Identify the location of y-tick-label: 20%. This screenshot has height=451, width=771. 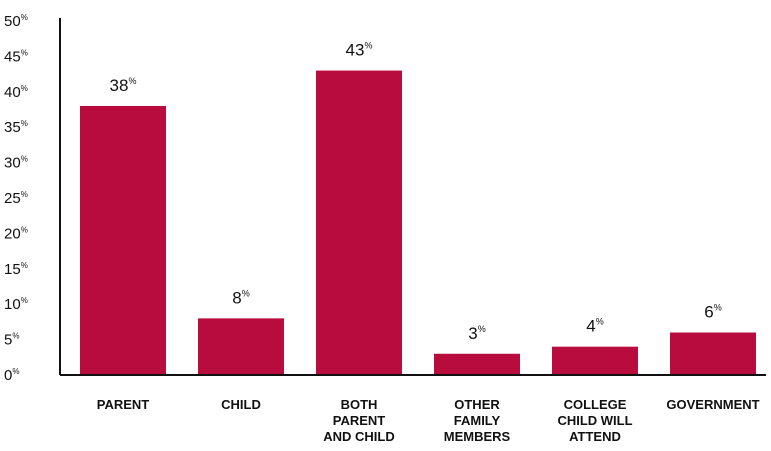
(16, 233).